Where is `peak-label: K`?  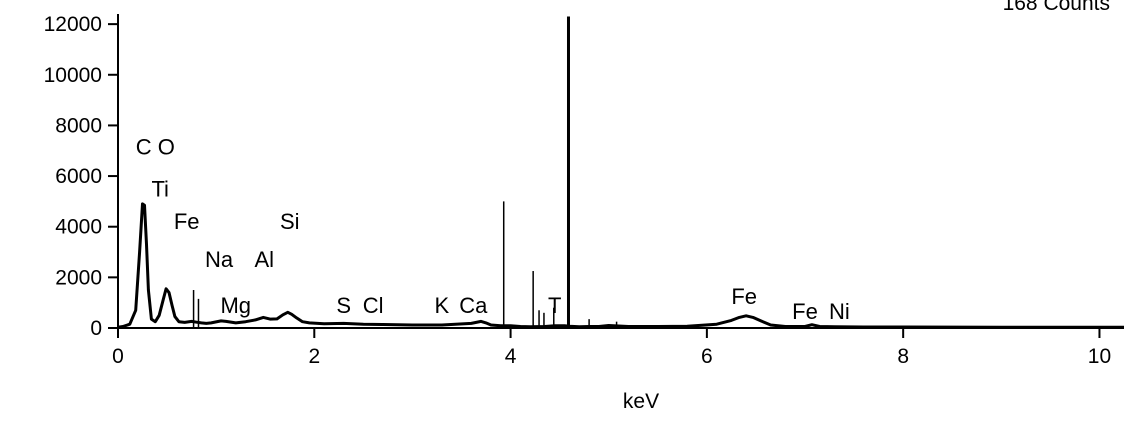 peak-label: K is located at coordinates (442, 305).